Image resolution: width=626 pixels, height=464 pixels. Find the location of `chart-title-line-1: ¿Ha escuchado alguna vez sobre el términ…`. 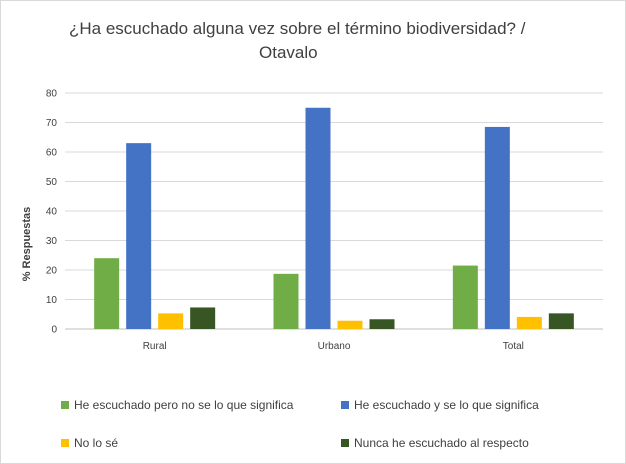

chart-title-line-1: ¿Ha escuchado alguna vez sobre el términ… is located at coordinates (297, 28).